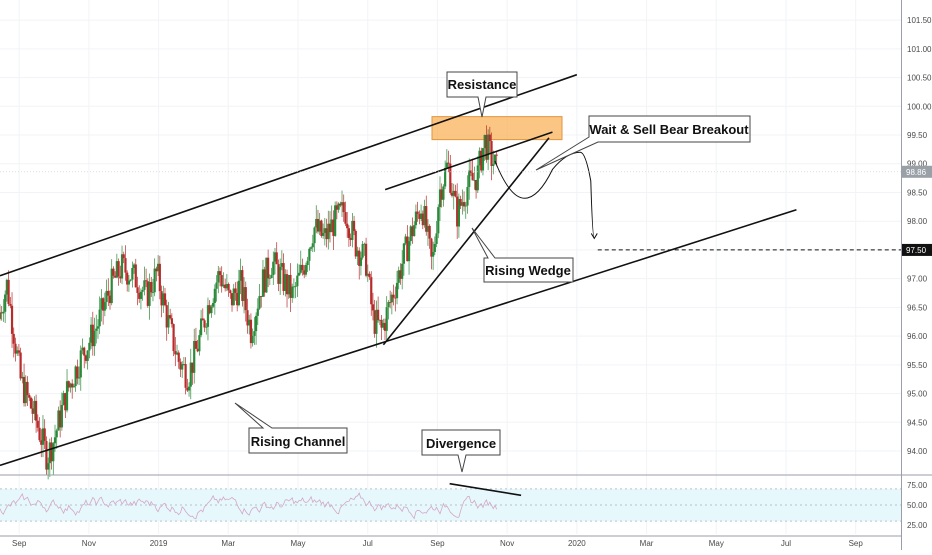  I want to click on x-tick-label: May, so click(716, 543).